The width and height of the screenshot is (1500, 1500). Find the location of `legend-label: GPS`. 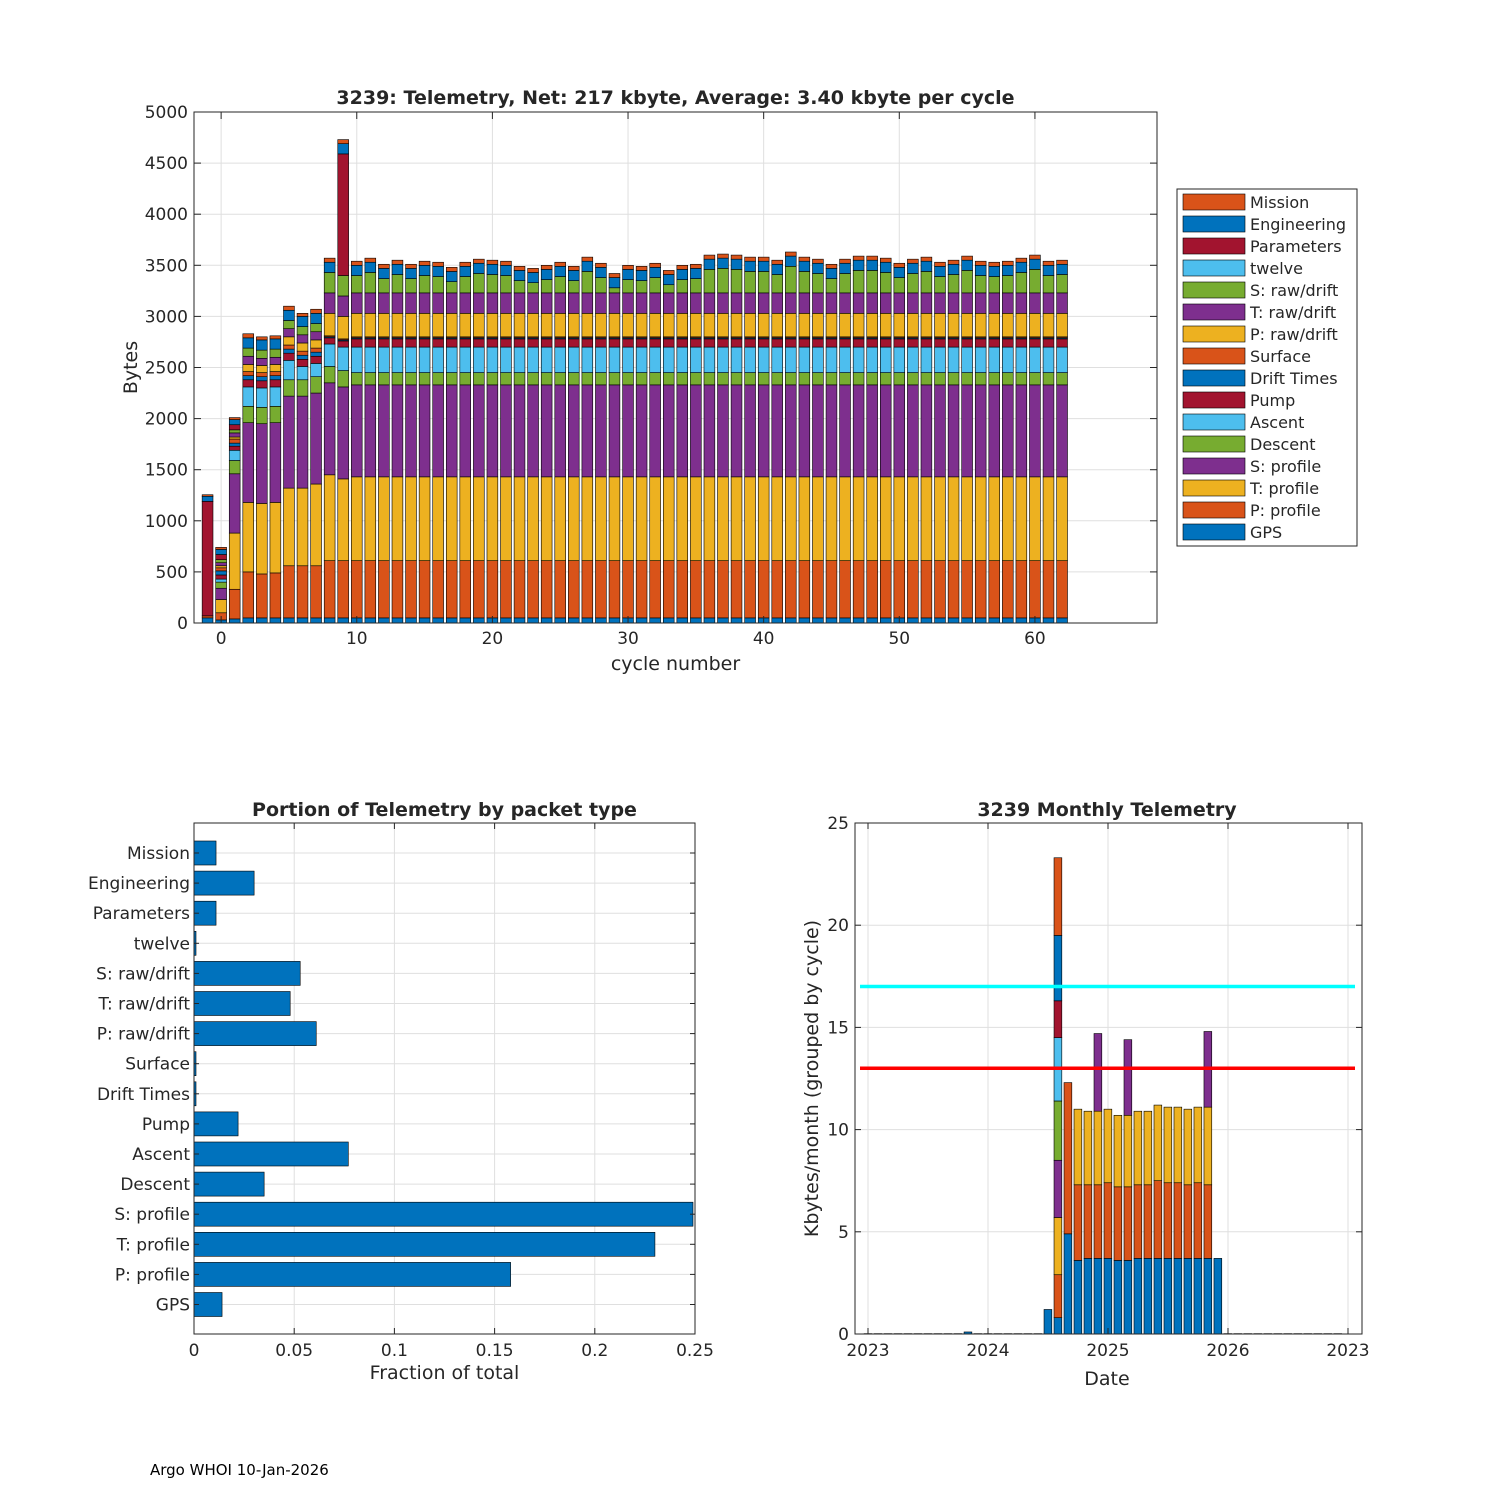

legend-label: GPS is located at coordinates (1266, 532).